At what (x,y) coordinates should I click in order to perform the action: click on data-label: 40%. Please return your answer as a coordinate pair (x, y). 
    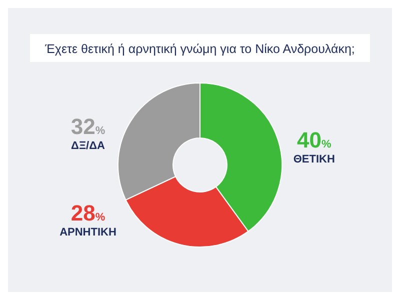
    Looking at the image, I should click on (314, 139).